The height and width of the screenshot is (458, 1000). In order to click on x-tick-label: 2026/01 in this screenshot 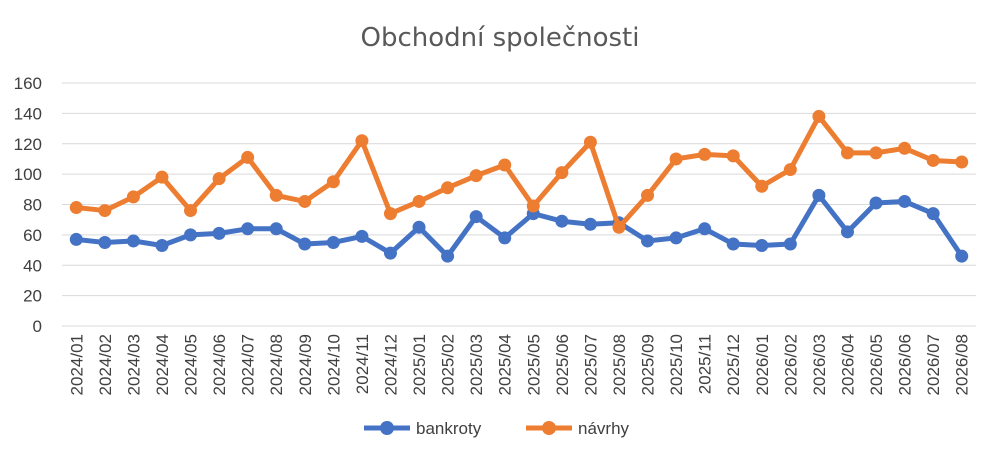, I will do `click(762, 364)`.